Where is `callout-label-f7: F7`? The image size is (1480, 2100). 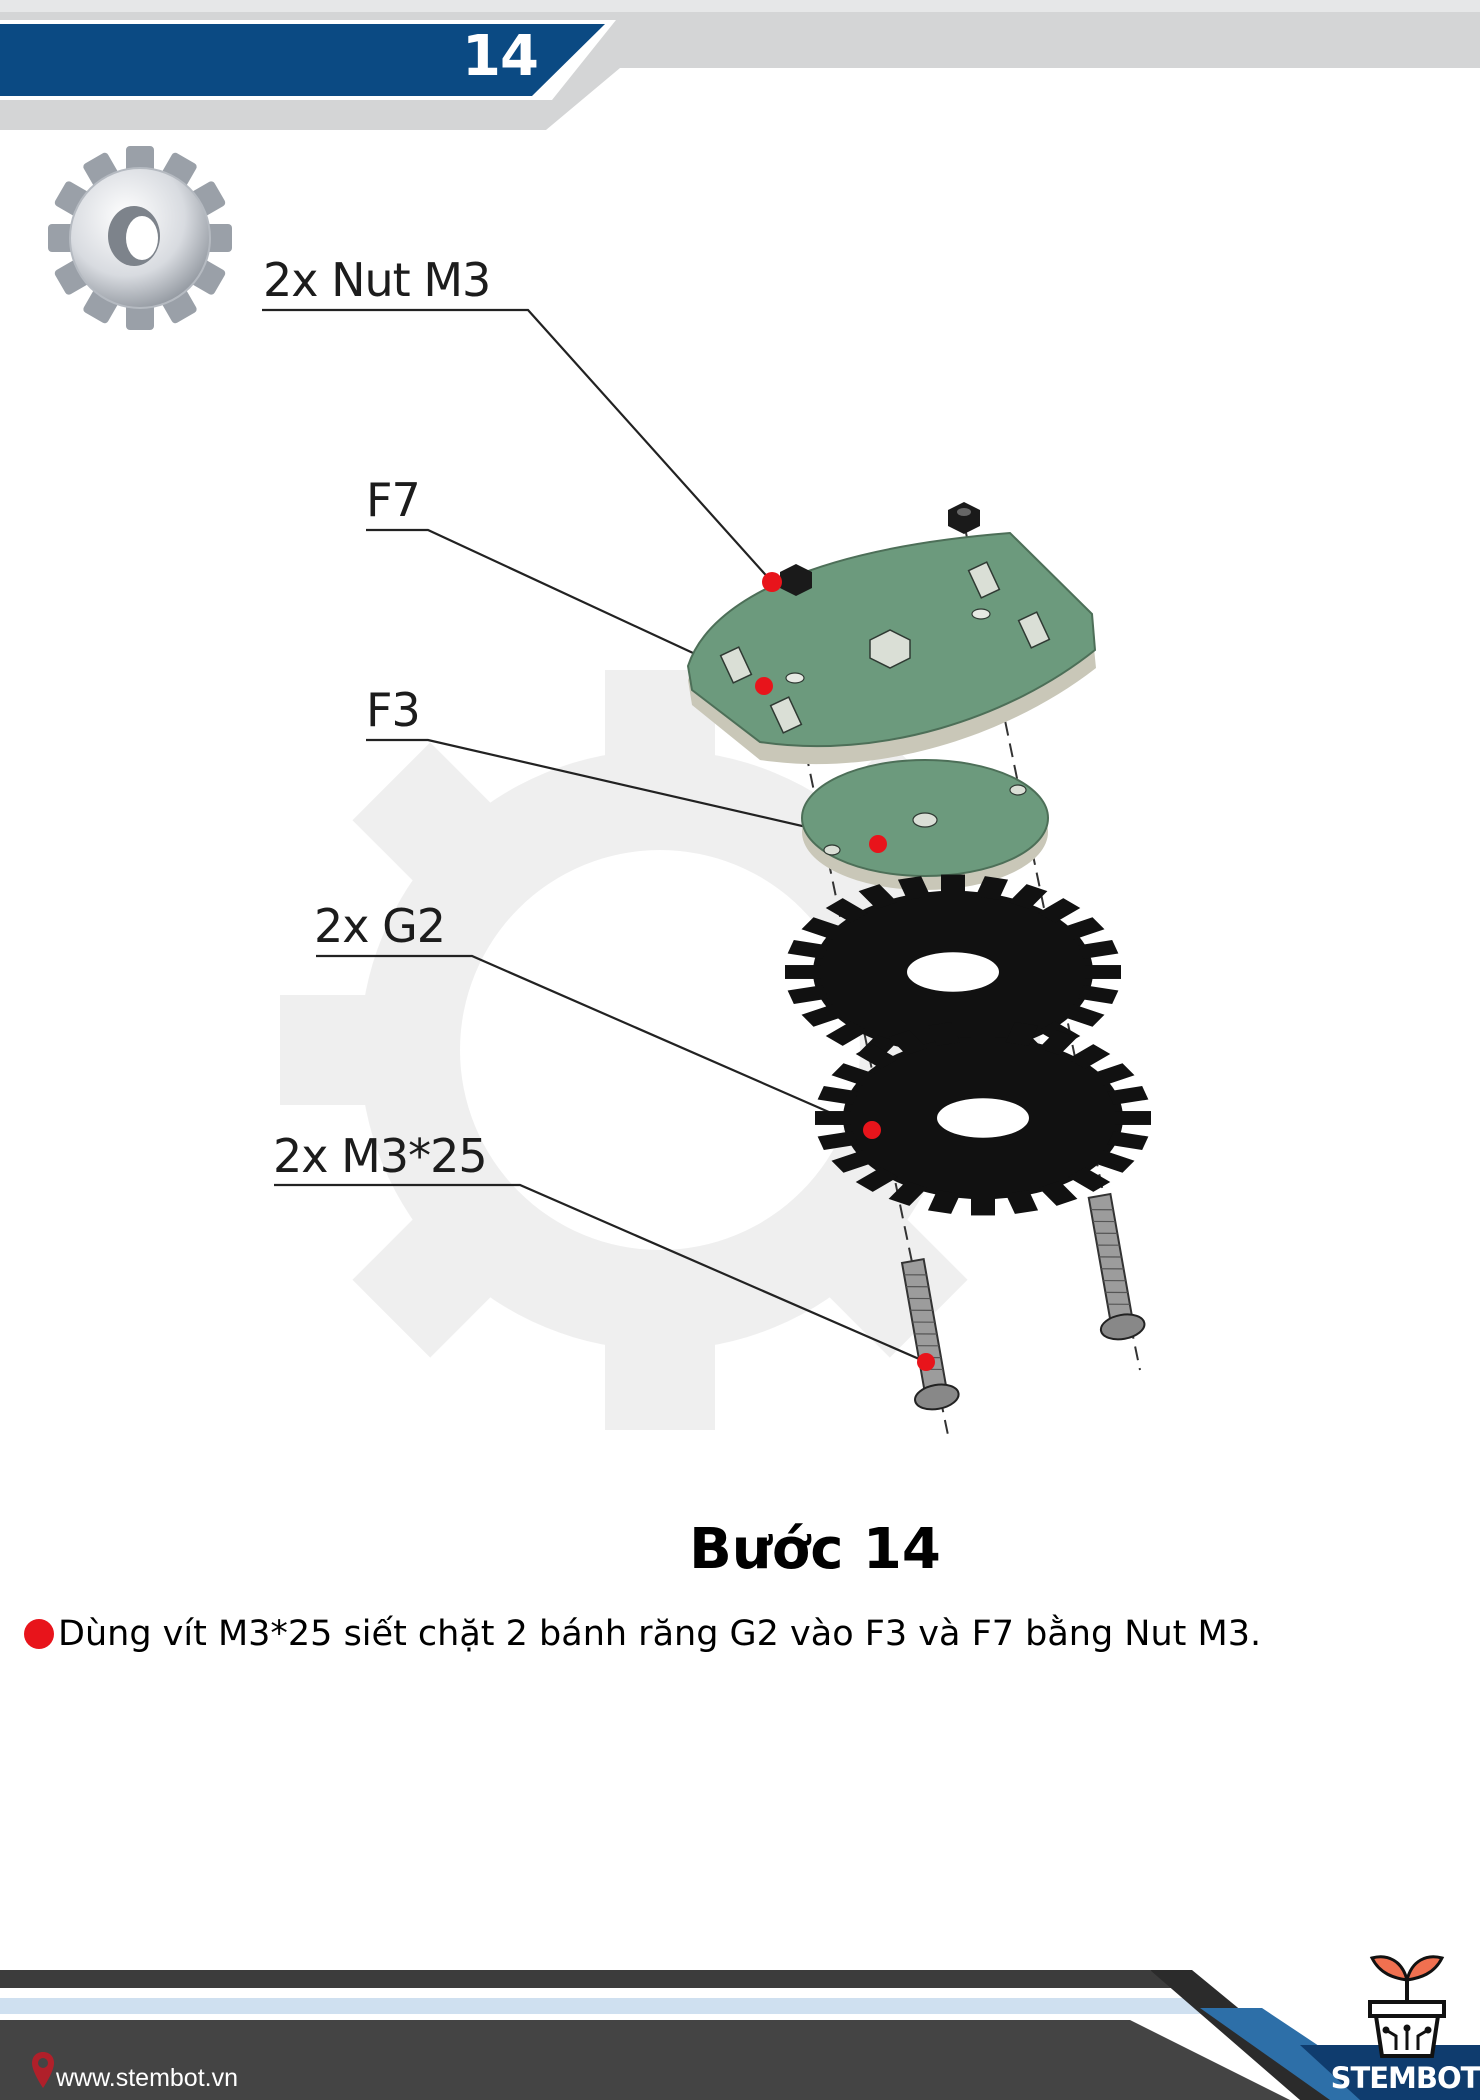
callout-label-f7: F7 is located at coordinates (393, 500).